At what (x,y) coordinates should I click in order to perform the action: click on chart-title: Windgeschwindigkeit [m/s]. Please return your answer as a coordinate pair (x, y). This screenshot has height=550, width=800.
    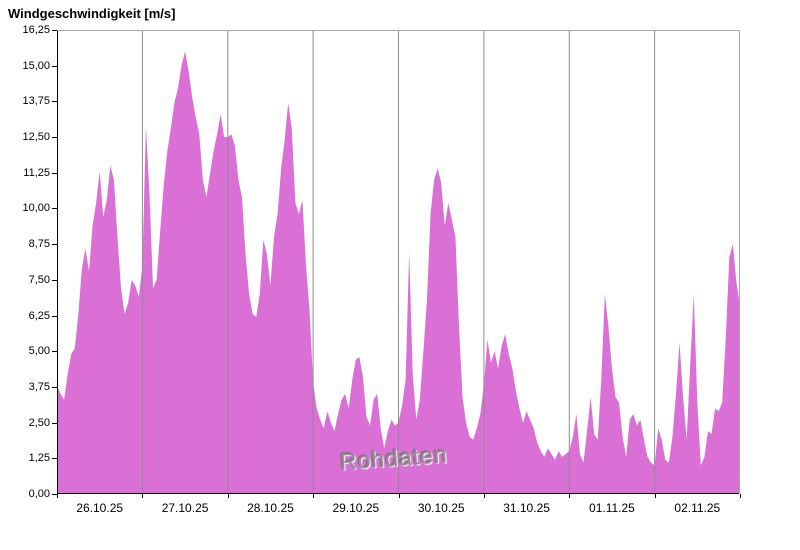
    Looking at the image, I should click on (92, 13).